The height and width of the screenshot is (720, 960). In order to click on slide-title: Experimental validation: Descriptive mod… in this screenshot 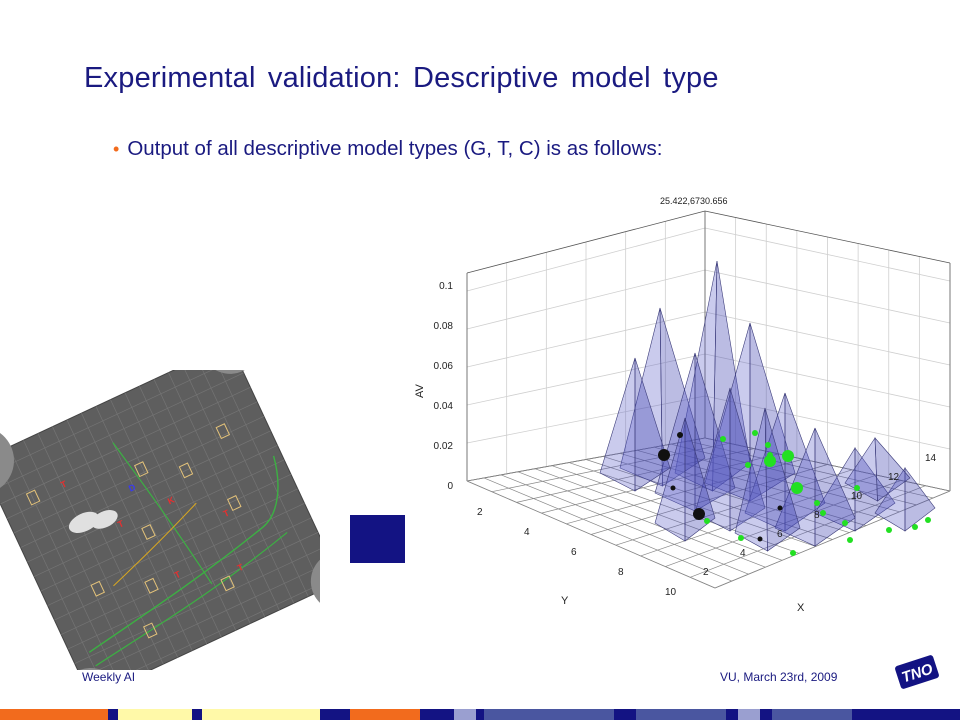, I will do `click(401, 78)`.